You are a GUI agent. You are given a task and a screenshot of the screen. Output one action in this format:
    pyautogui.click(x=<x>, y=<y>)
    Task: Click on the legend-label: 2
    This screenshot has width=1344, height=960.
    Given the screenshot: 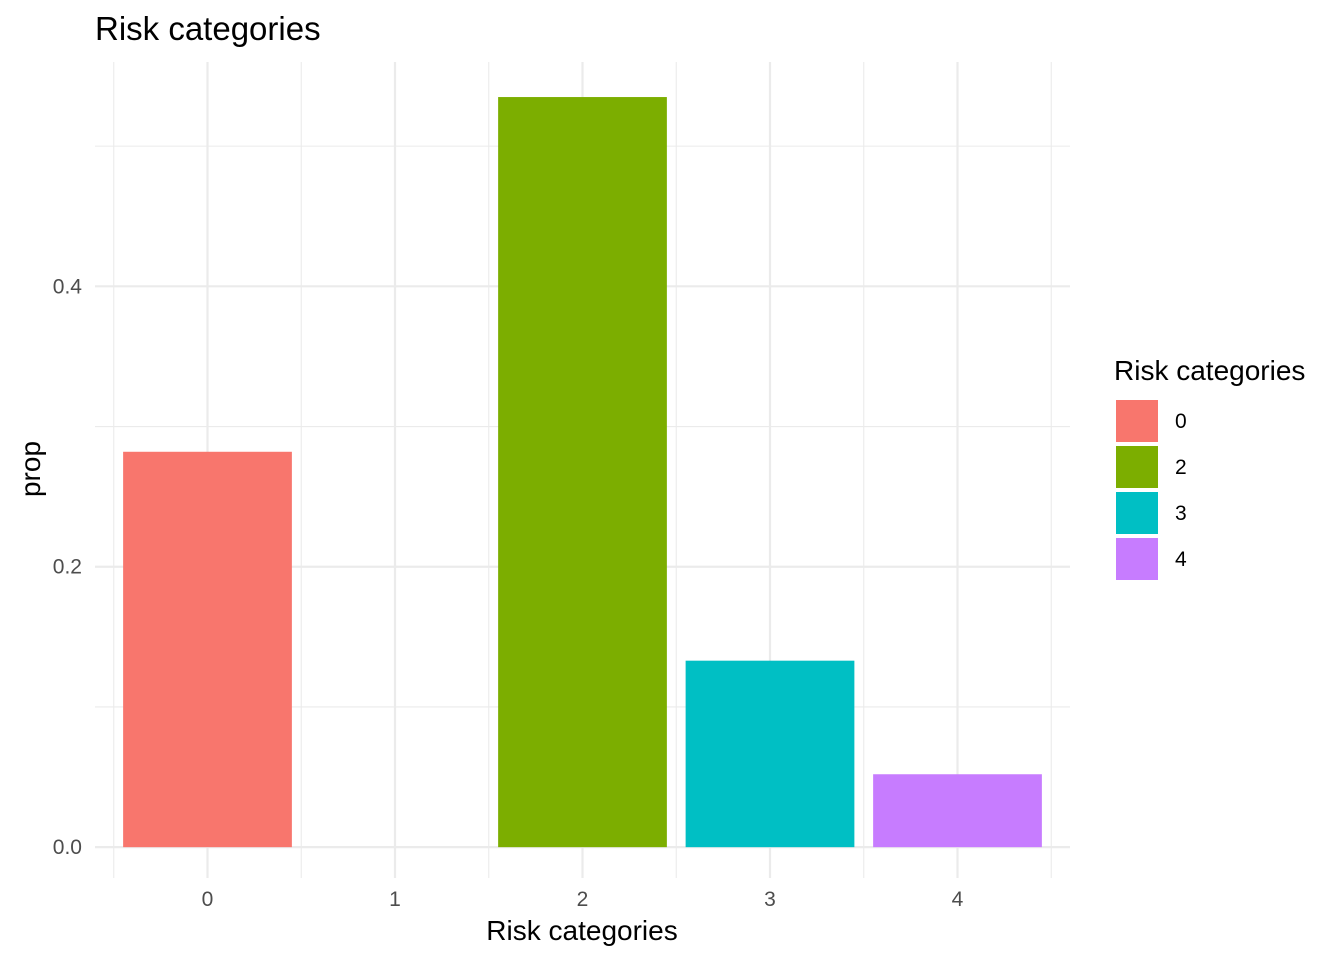 What is the action you would take?
    pyautogui.click(x=1181, y=467)
    